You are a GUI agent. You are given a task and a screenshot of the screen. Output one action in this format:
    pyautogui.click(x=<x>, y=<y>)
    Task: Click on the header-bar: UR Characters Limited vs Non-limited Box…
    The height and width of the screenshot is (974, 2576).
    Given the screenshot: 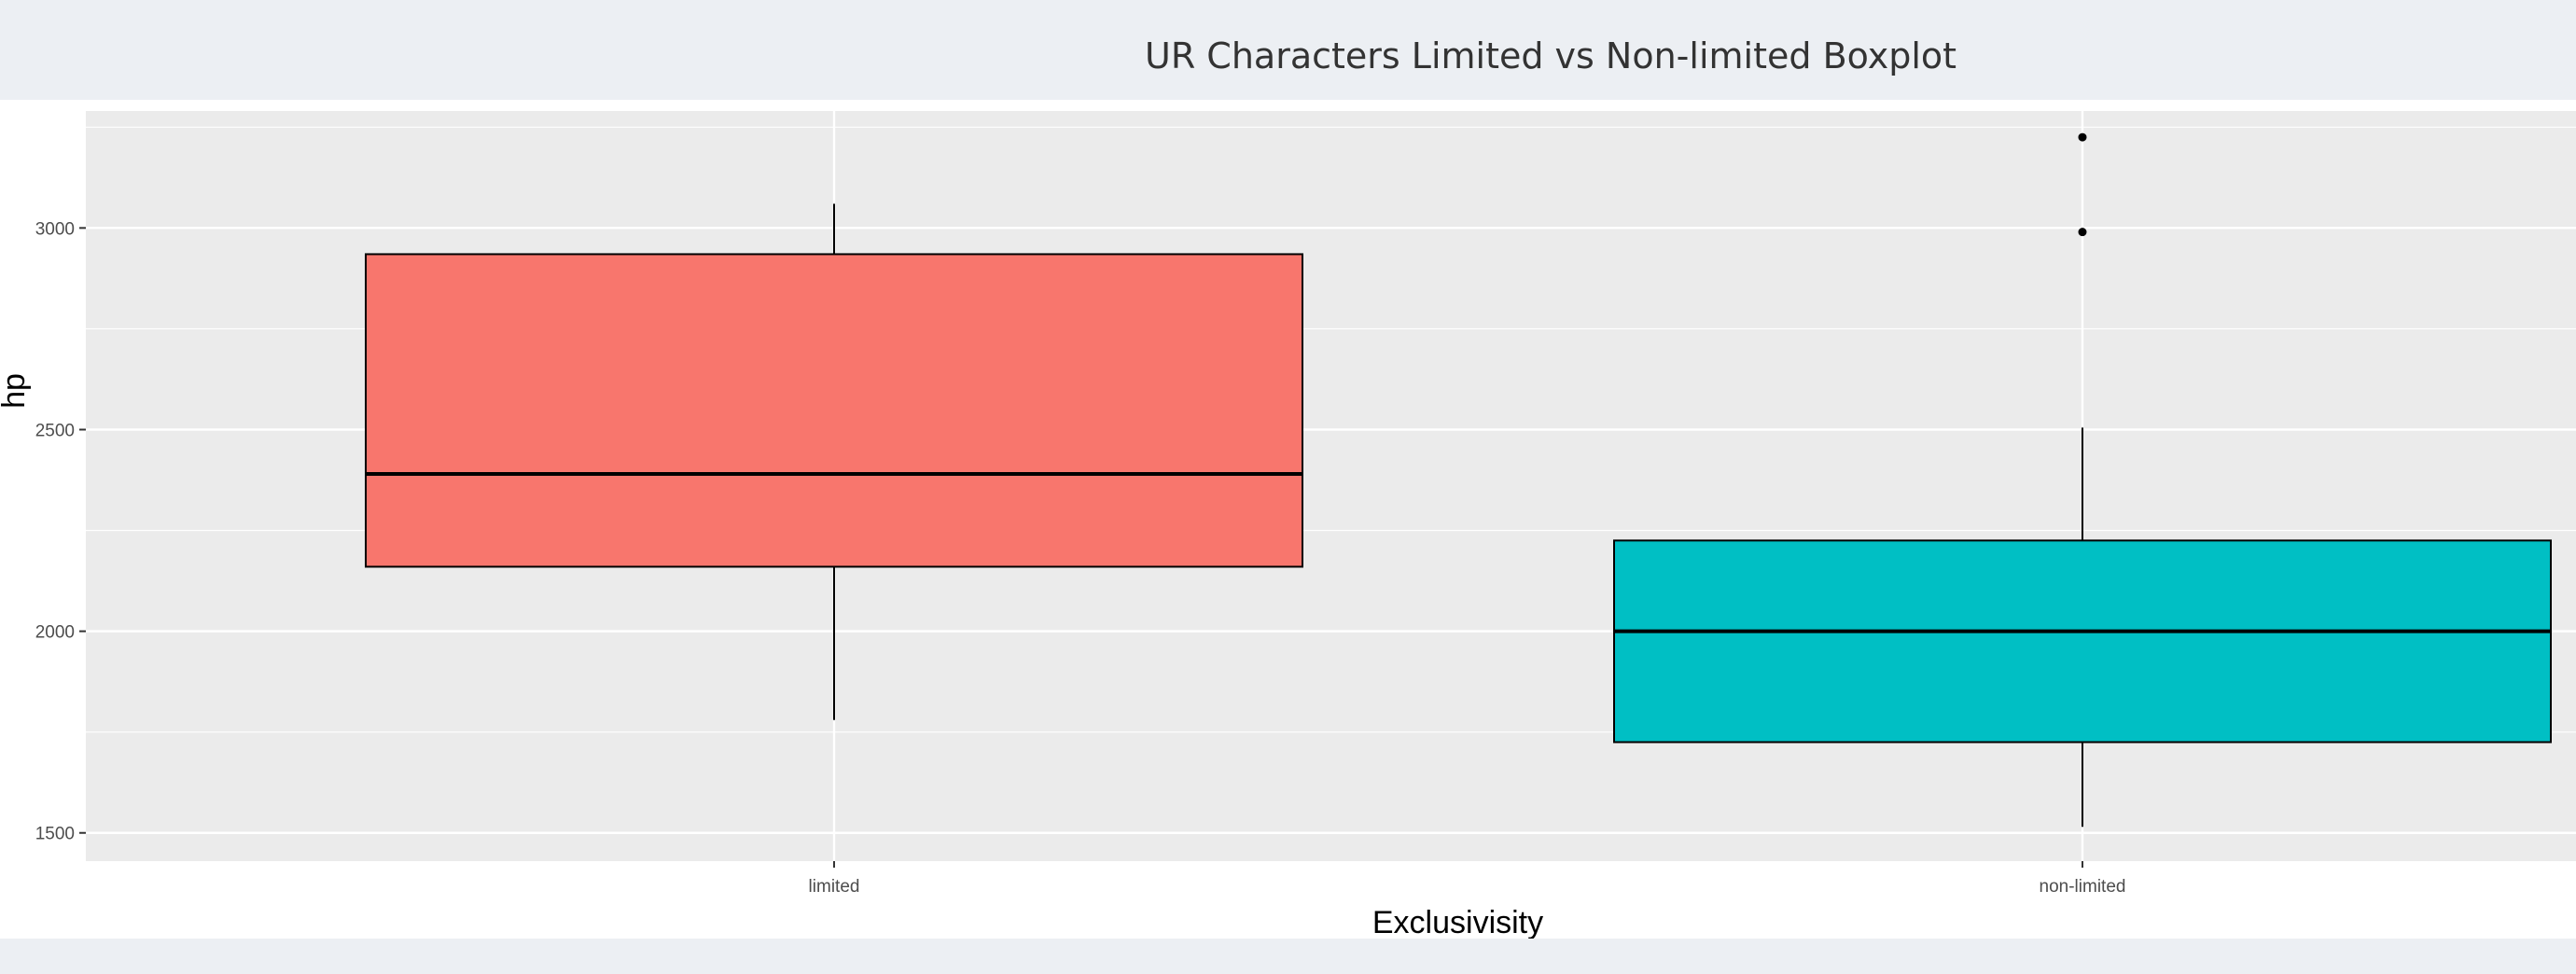 What is the action you would take?
    pyautogui.click(x=1288, y=50)
    